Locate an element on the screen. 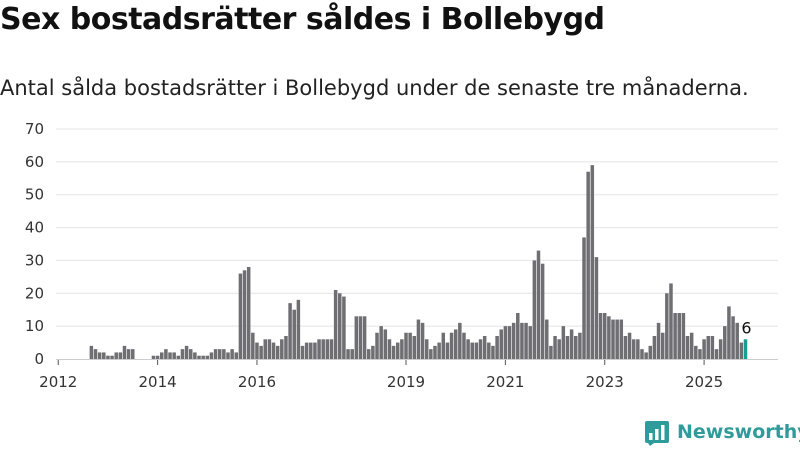 The image size is (800, 450). x-tick-label: 2023 is located at coordinates (605, 382).